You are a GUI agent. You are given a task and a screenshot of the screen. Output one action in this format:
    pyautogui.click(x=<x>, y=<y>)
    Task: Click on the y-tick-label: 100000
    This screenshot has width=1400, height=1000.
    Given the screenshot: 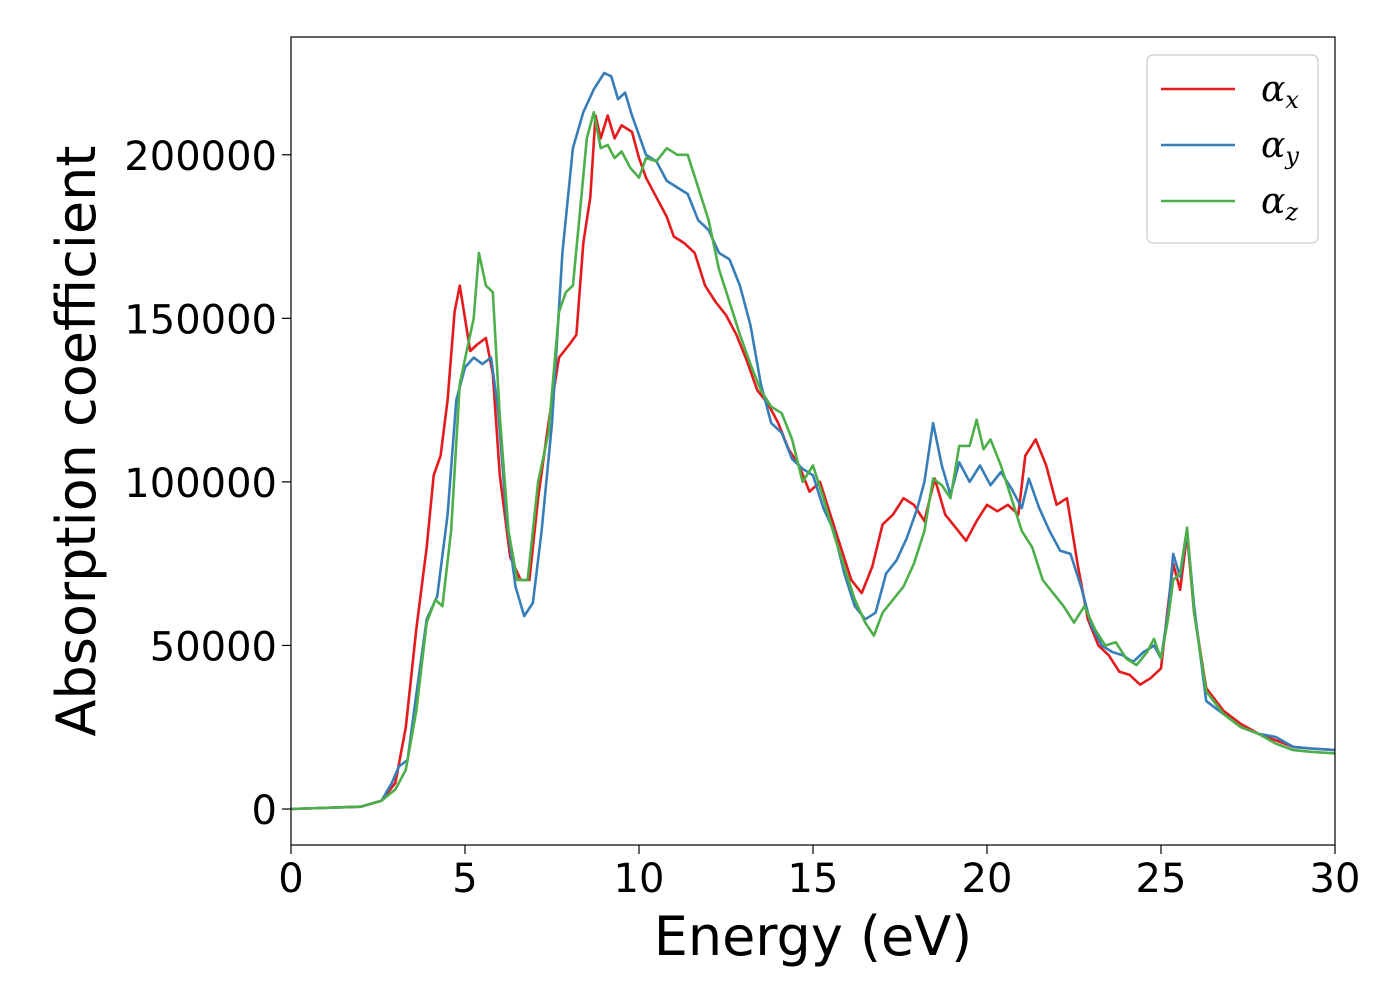 What is the action you would take?
    pyautogui.click(x=200, y=484)
    